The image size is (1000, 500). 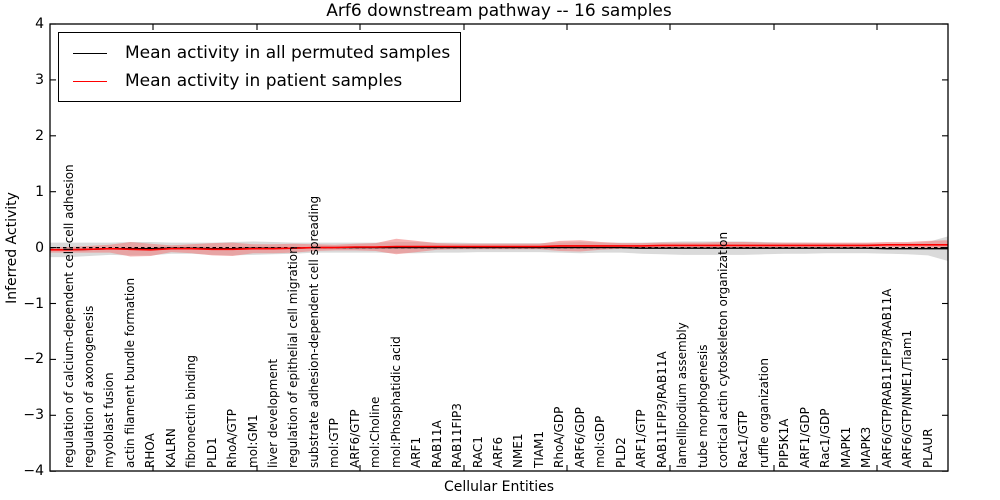 I want to click on x-tick-label: lamellipodium assembly, so click(x=682, y=395).